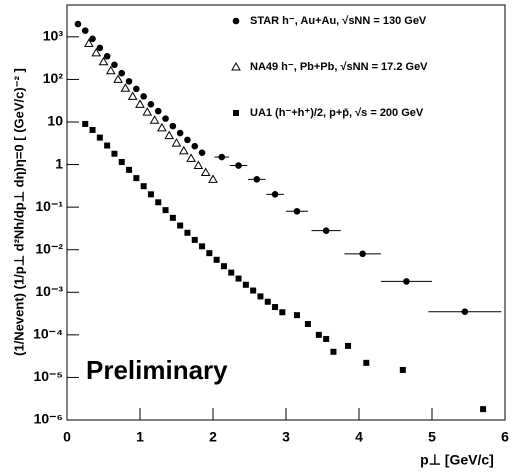 The height and width of the screenshot is (473, 511). I want to click on x-tick-label: 0, so click(67, 437).